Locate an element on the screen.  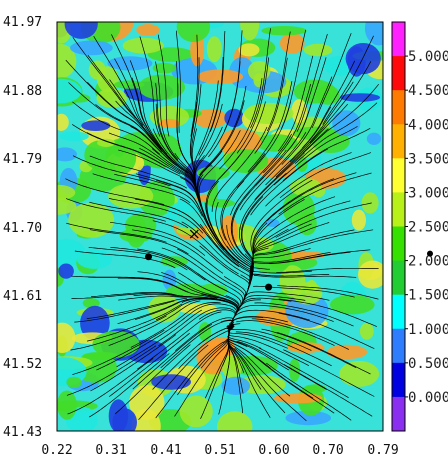
colorbar-label: 4.500 is located at coordinates (428, 91).